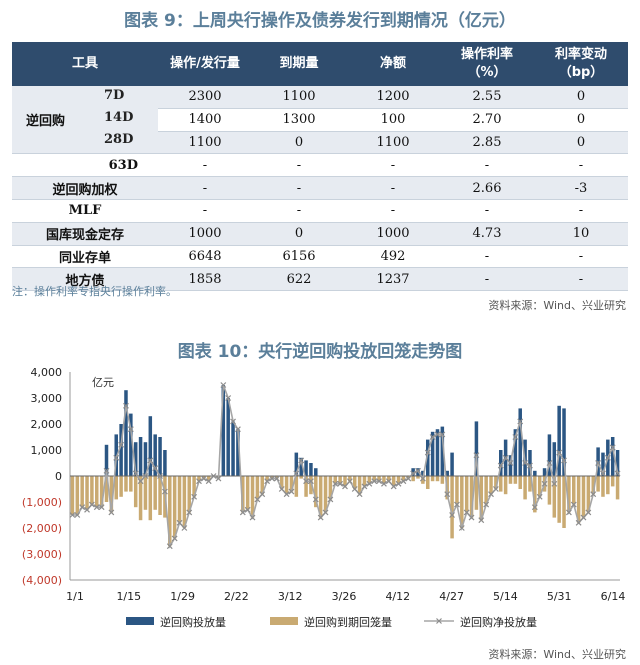 The image size is (640, 665). I want to click on table-row: 63D - - - - -, so click(320, 165).